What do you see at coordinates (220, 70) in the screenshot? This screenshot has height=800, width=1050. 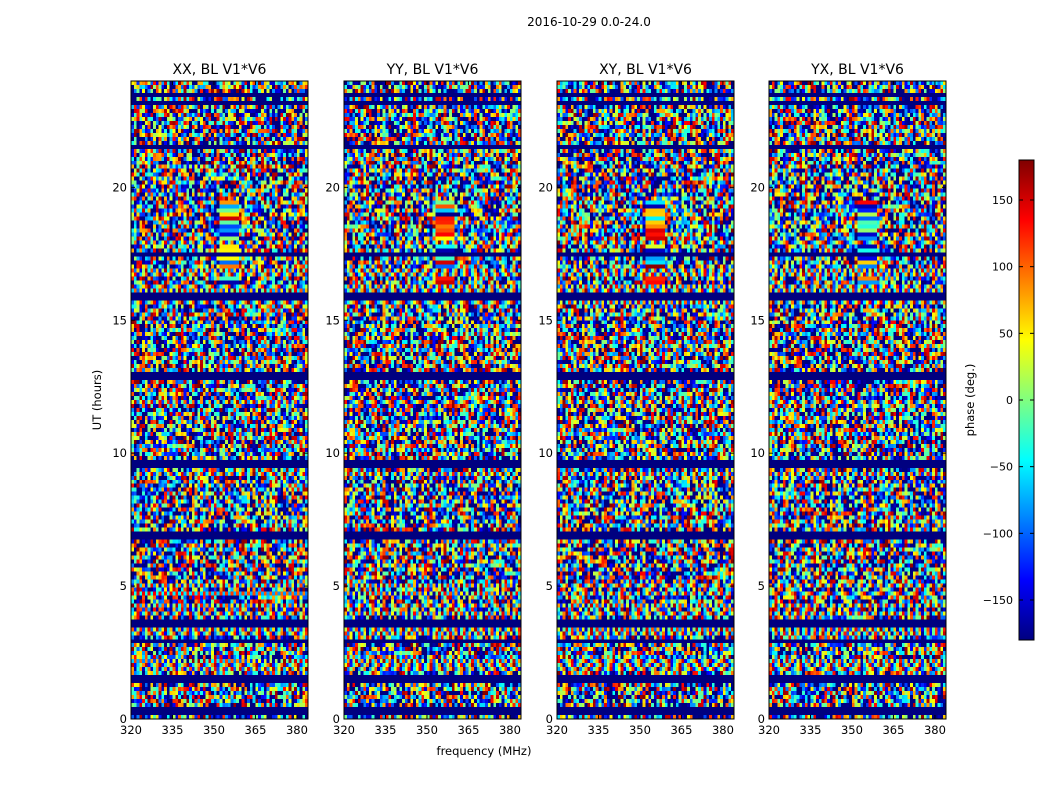 I see `panel-title: XX, BL V1*V6` at bounding box center [220, 70].